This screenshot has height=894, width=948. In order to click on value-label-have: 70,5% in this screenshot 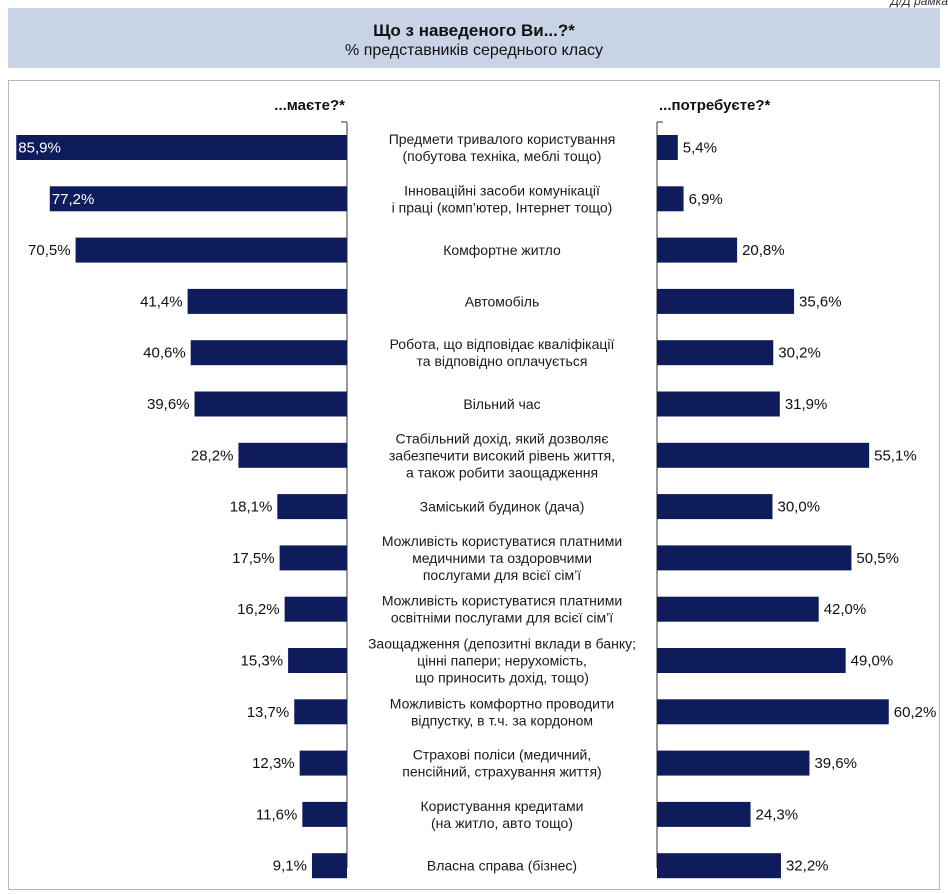, I will do `click(49, 250)`.